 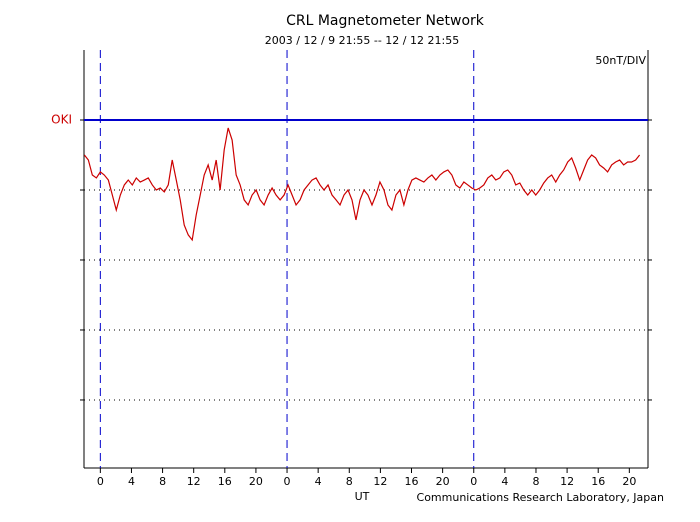 What do you see at coordinates (61, 119) in the screenshot?
I see `series-name: OKI` at bounding box center [61, 119].